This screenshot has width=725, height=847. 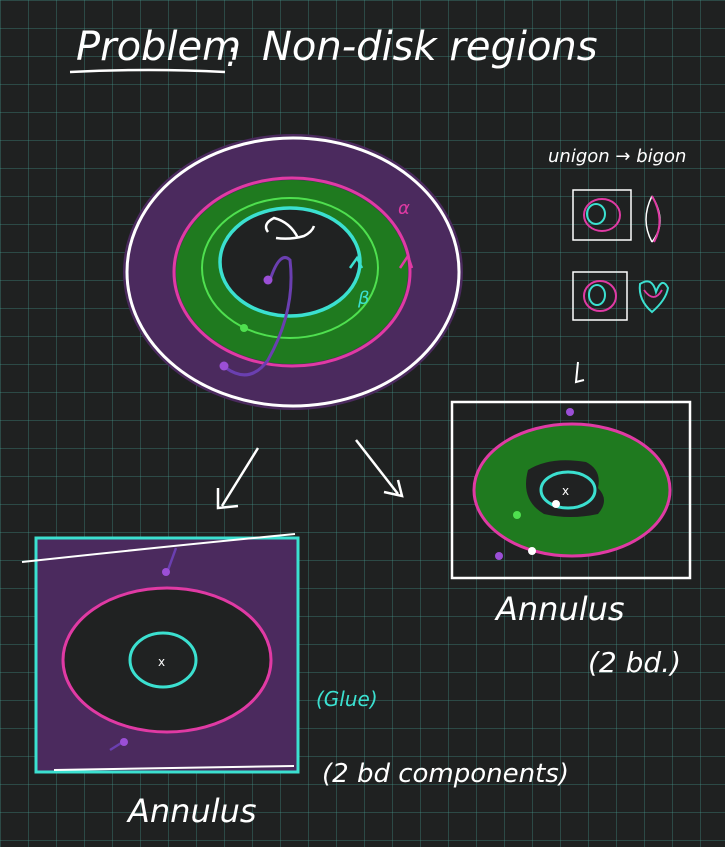 I want to click on right-annulus-label: Annulus, so click(x=559, y=609).